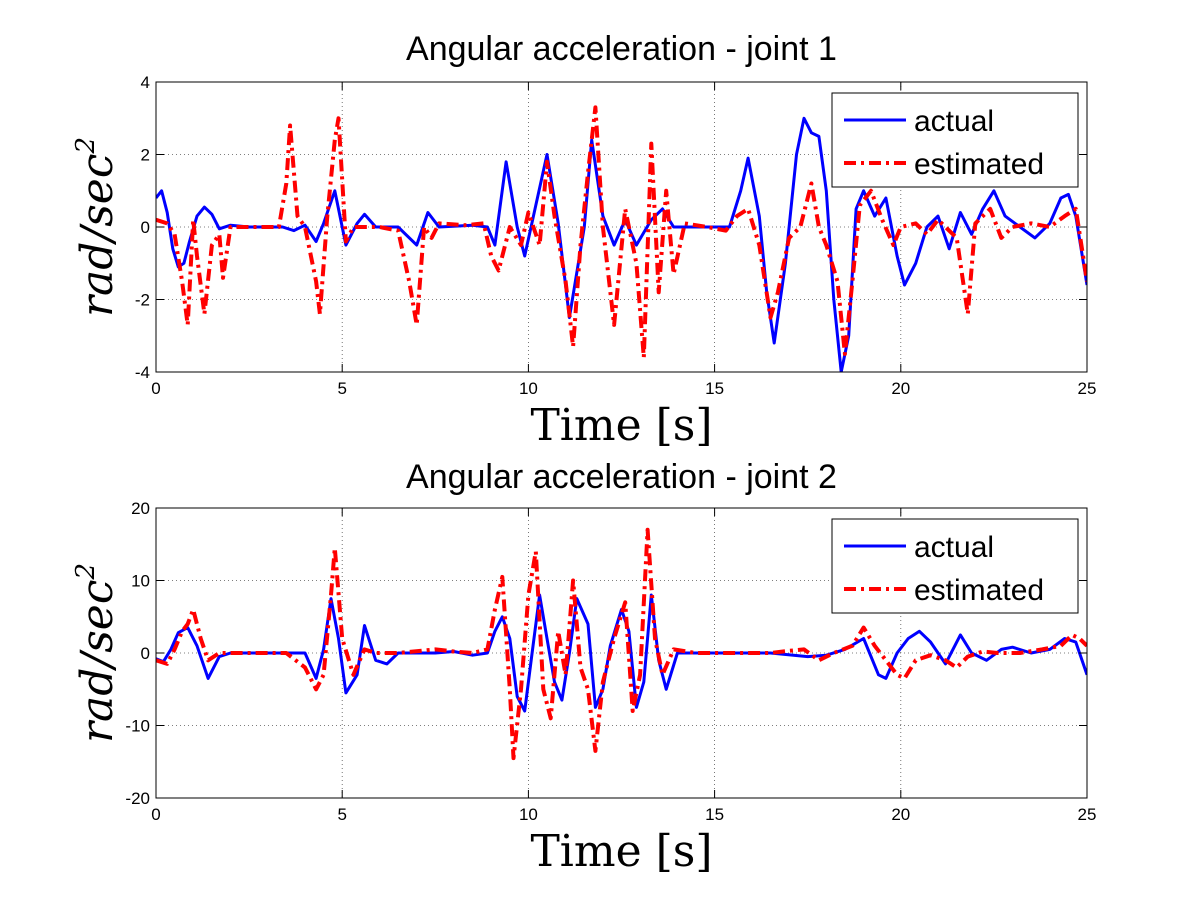  I want to click on chart-title: Angular acceleration - joint 2, so click(621, 477).